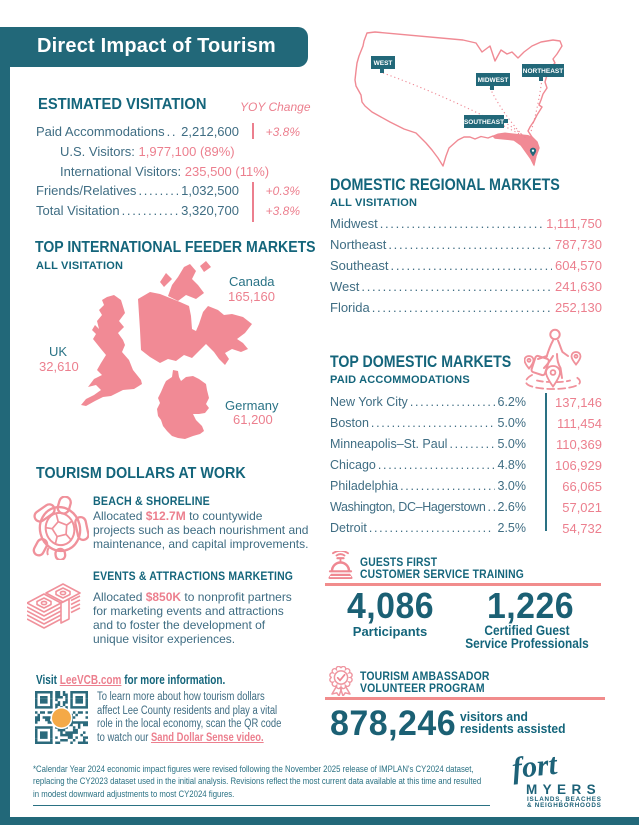 The width and height of the screenshot is (639, 825). Describe the element at coordinates (383, 63) in the screenshot. I see `svg-text: WEST` at that location.